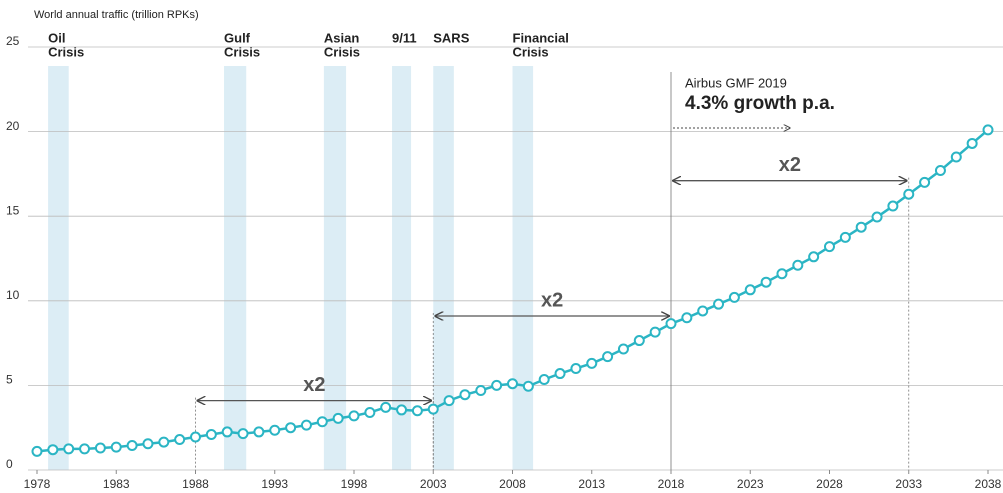 This screenshot has width=1003, height=493. What do you see at coordinates (274, 484) in the screenshot?
I see `x-tick-label: 1993` at bounding box center [274, 484].